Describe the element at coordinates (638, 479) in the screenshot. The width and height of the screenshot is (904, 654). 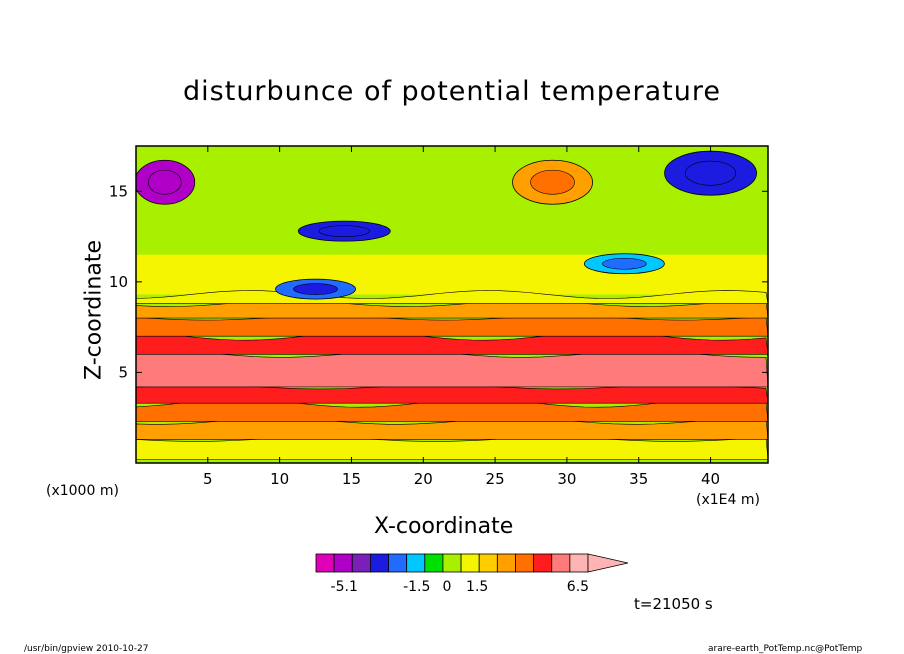
I see `x-tick-label: 35` at that location.